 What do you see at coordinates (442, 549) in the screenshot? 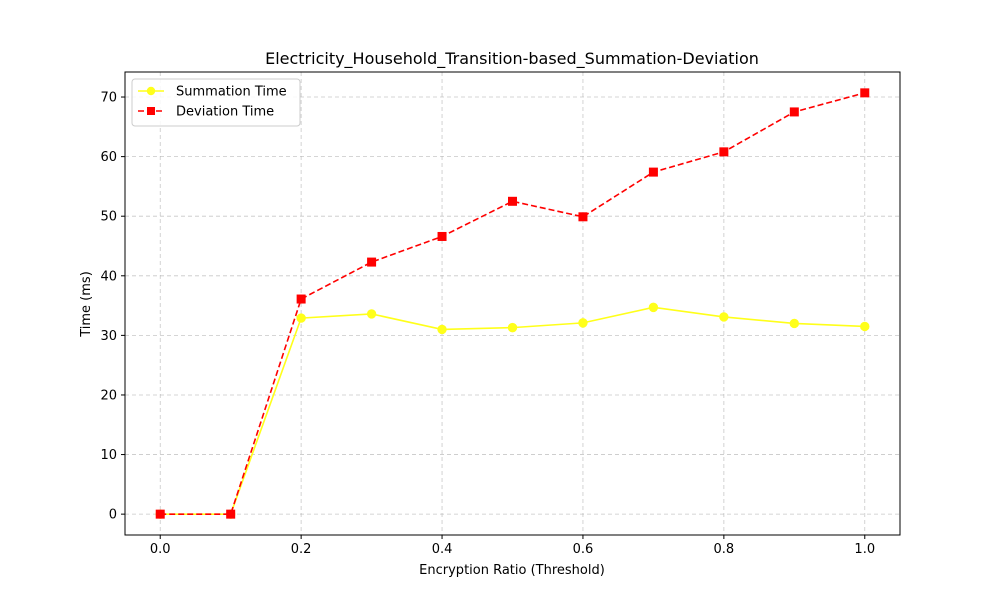
I see `x-tick-label: 0.4` at bounding box center [442, 549].